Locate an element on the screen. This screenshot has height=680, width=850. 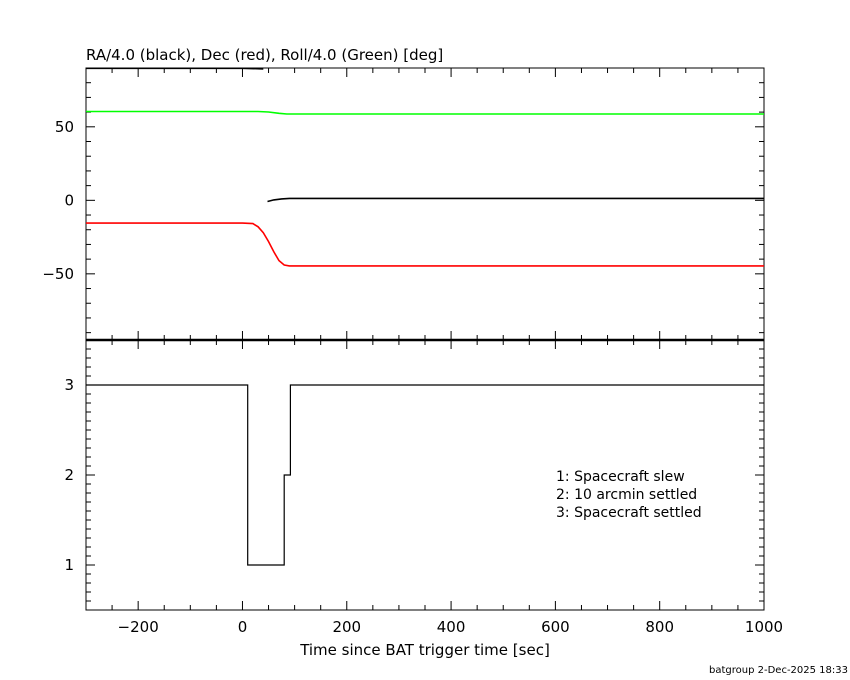
x-tick-label: 200 is located at coordinates (346, 627).